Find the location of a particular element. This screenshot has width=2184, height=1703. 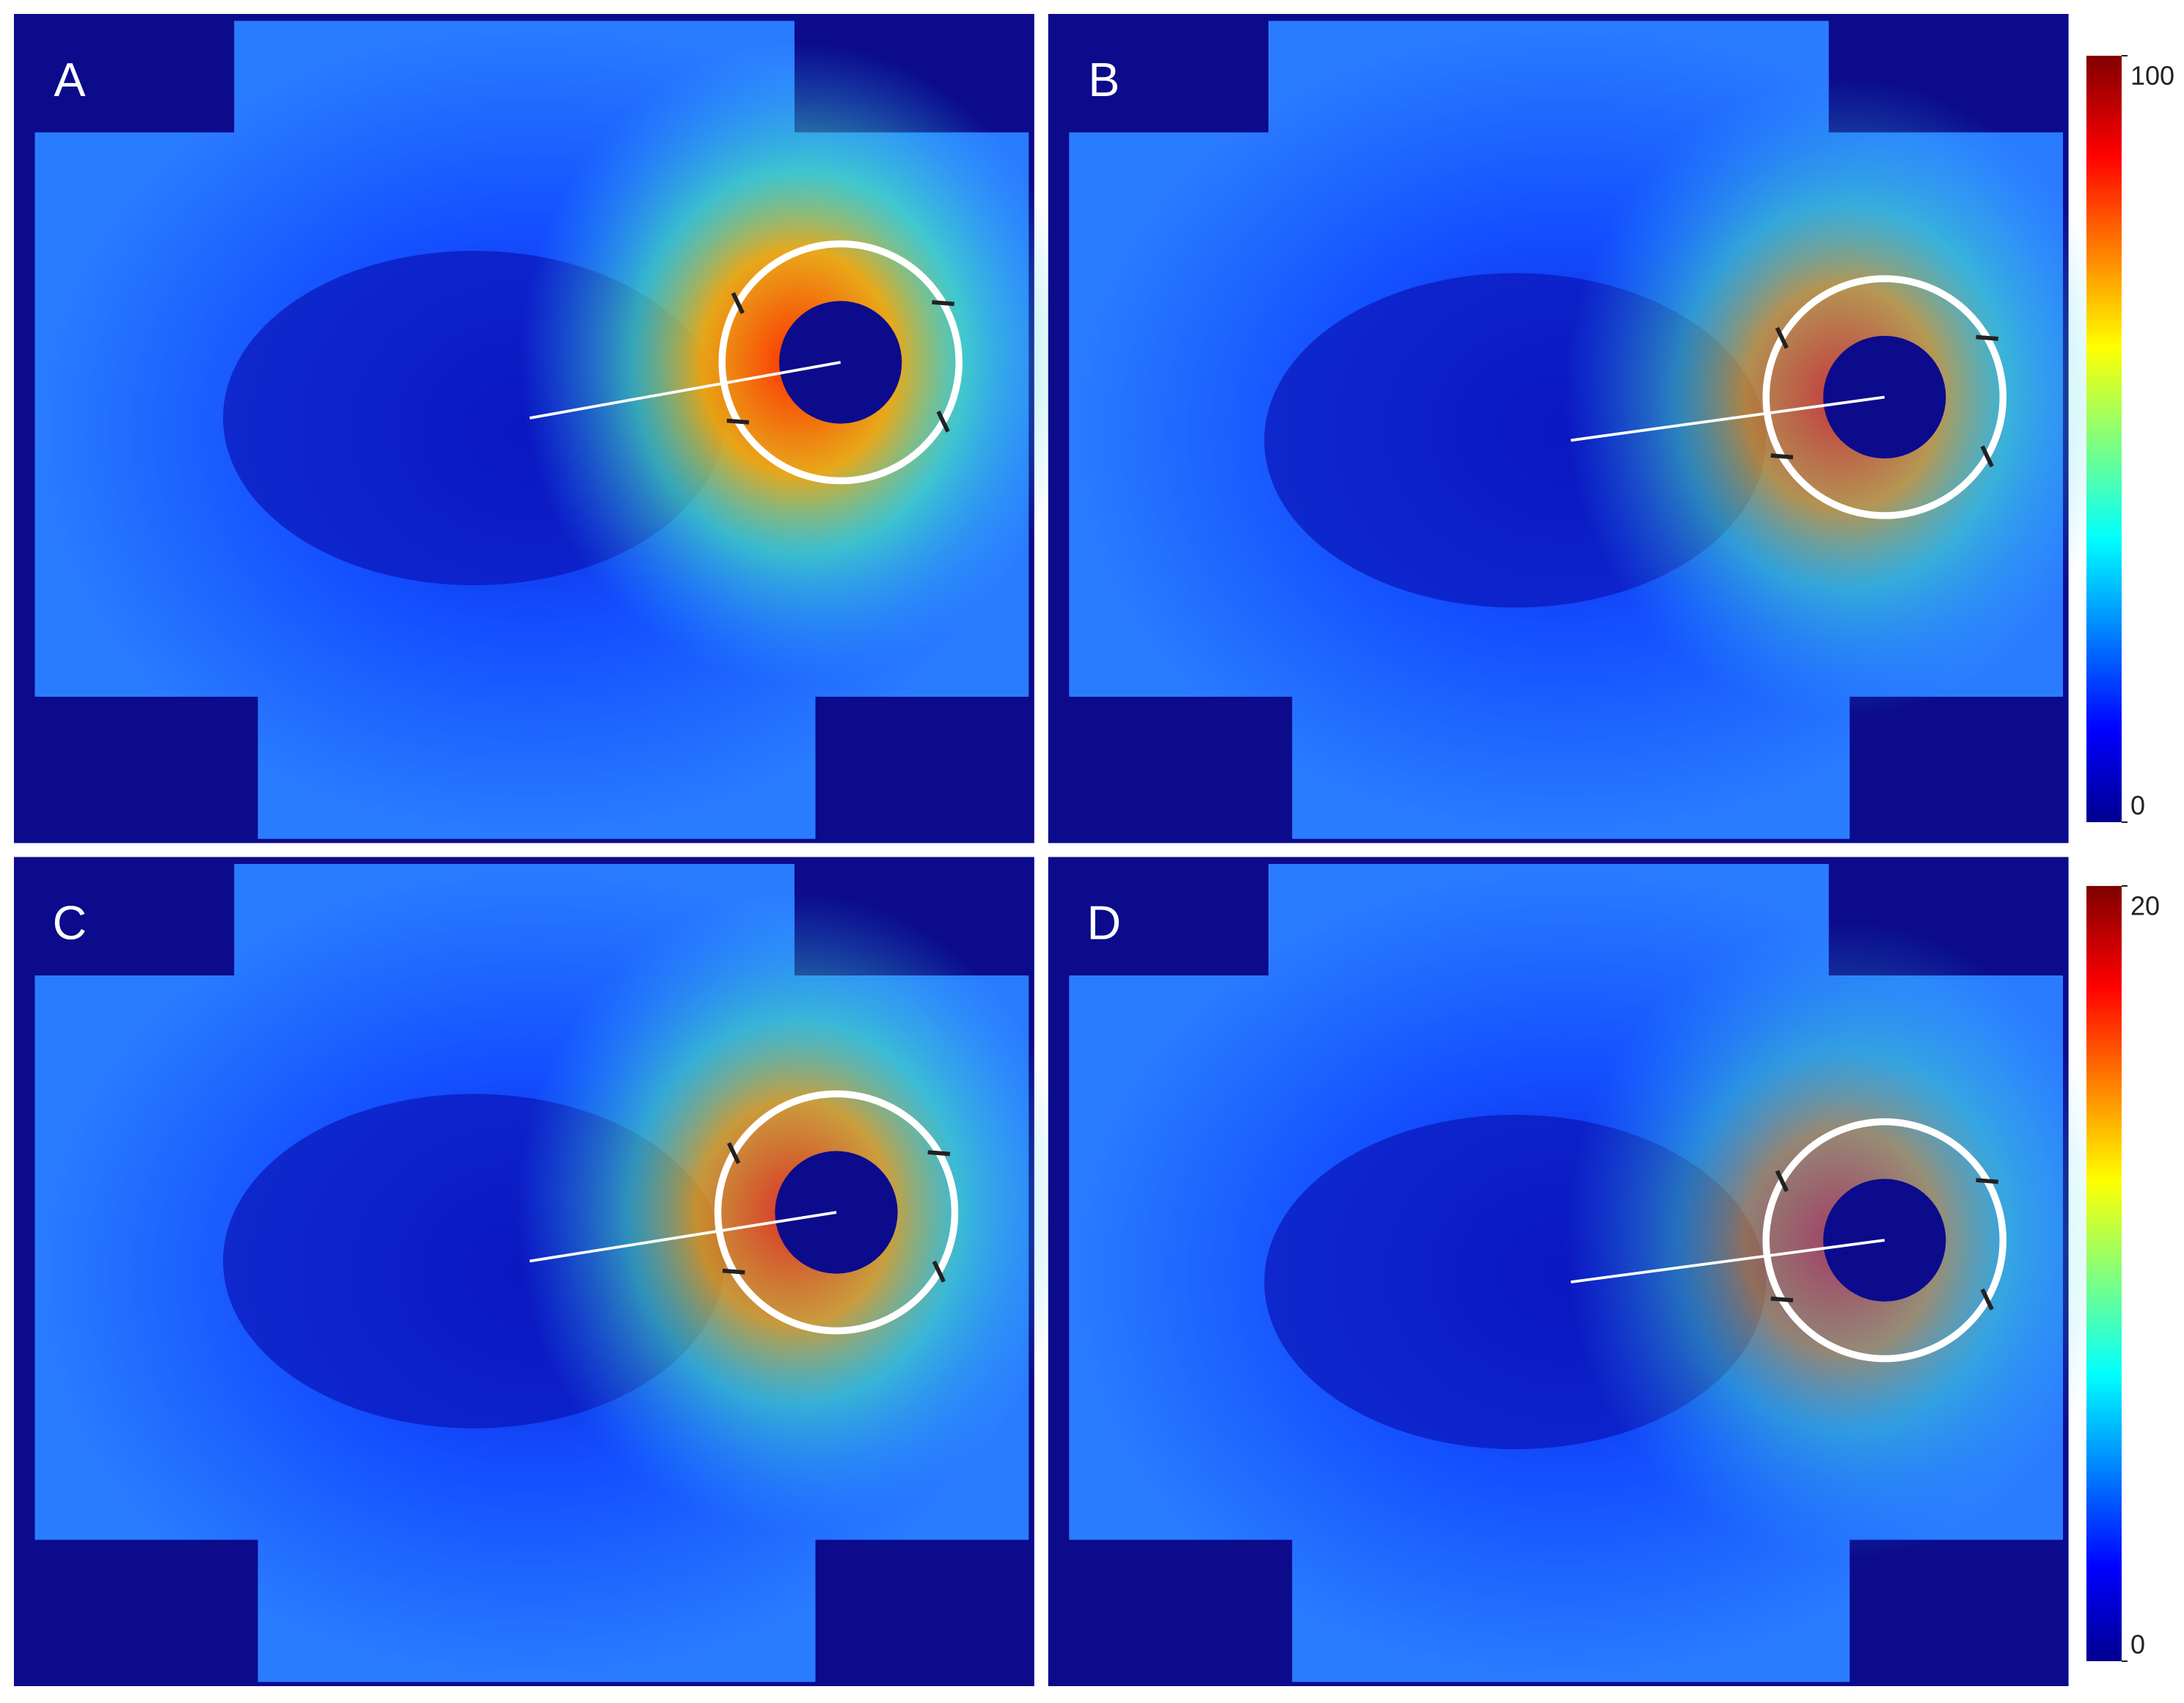

panel-label: A is located at coordinates (69, 80).